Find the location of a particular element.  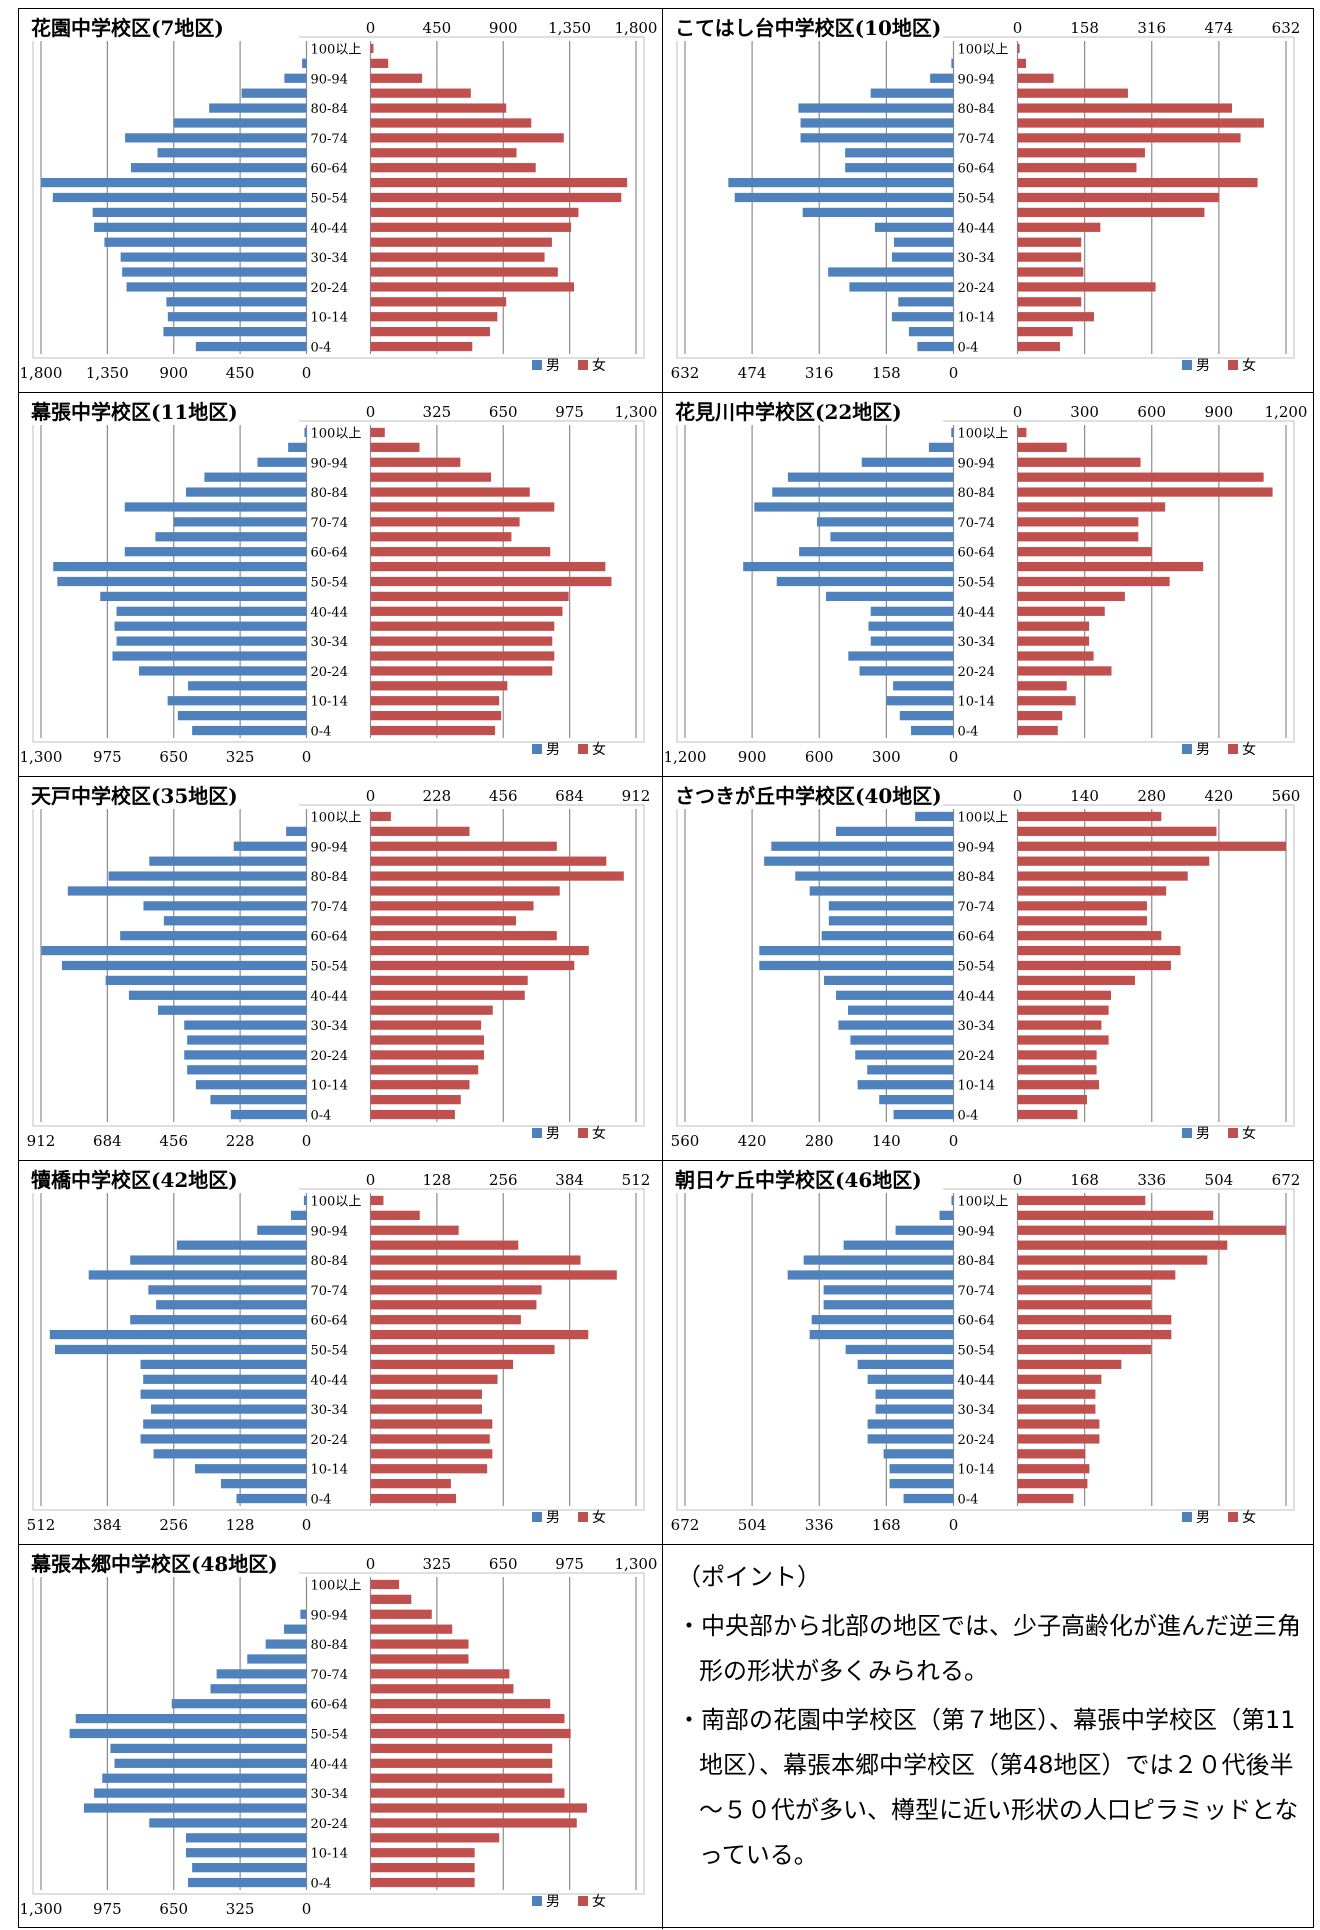

chart-title: 花園中学校区(7地区) is located at coordinates (127, 28).